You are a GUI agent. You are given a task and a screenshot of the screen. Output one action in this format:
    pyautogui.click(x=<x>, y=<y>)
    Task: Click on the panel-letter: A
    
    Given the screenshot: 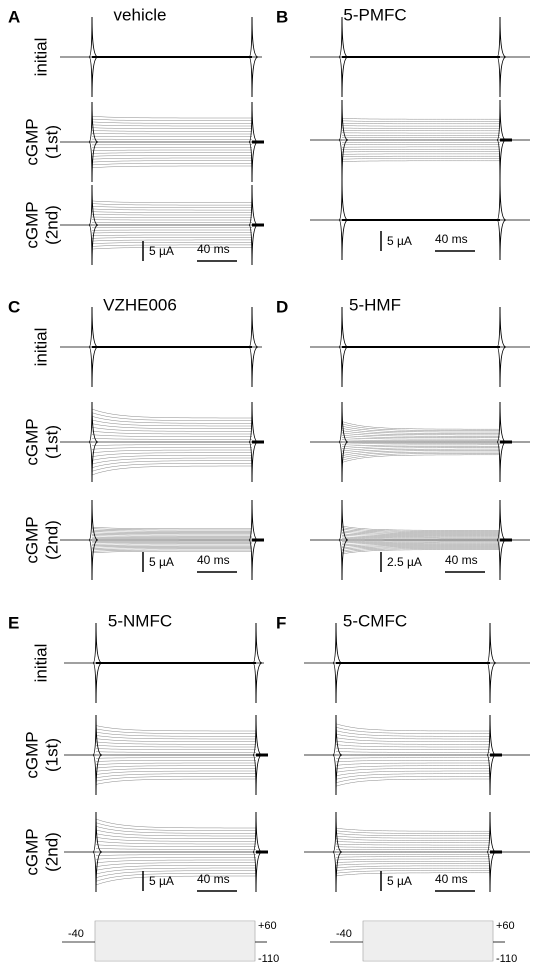 What is the action you would take?
    pyautogui.click(x=14, y=16)
    